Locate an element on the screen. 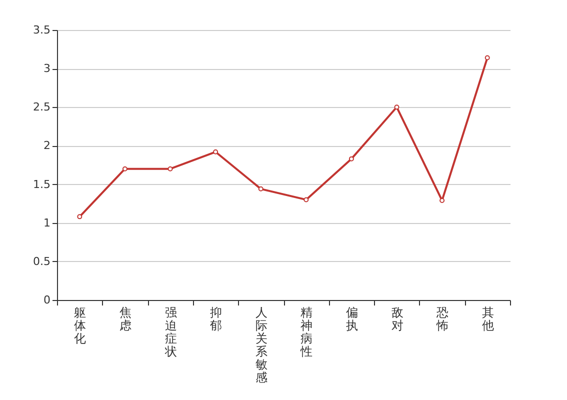 Image resolution: width=567 pixels, height=400 pixels. y-tick-label: 3.5 is located at coordinates (41, 30).